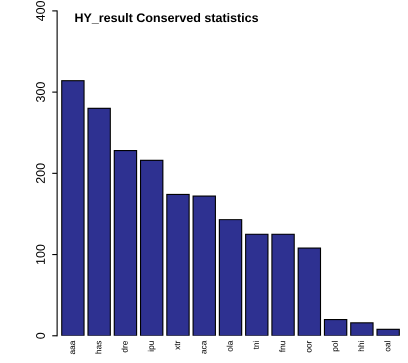 The width and height of the screenshot is (408, 363). What do you see at coordinates (40, 335) in the screenshot?
I see `y-tick-label: 0` at bounding box center [40, 335].